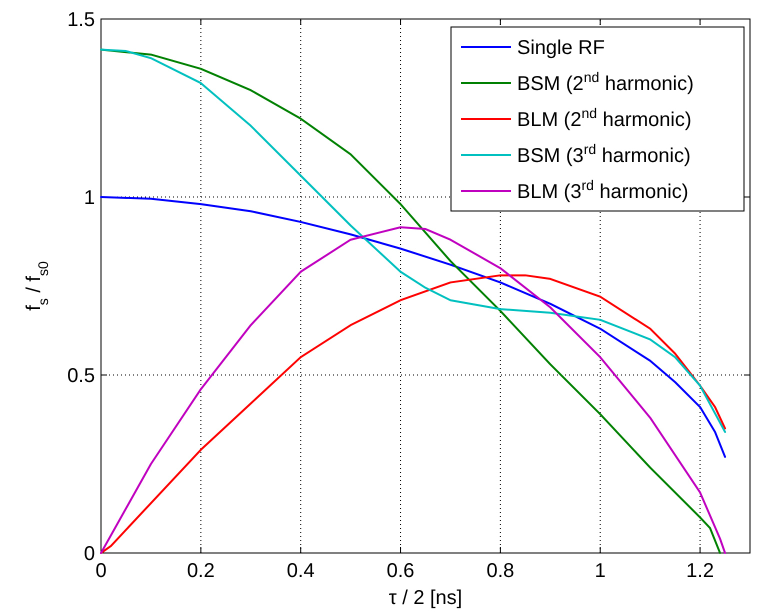  I want to click on y-tick-label: 0, so click(89, 554).